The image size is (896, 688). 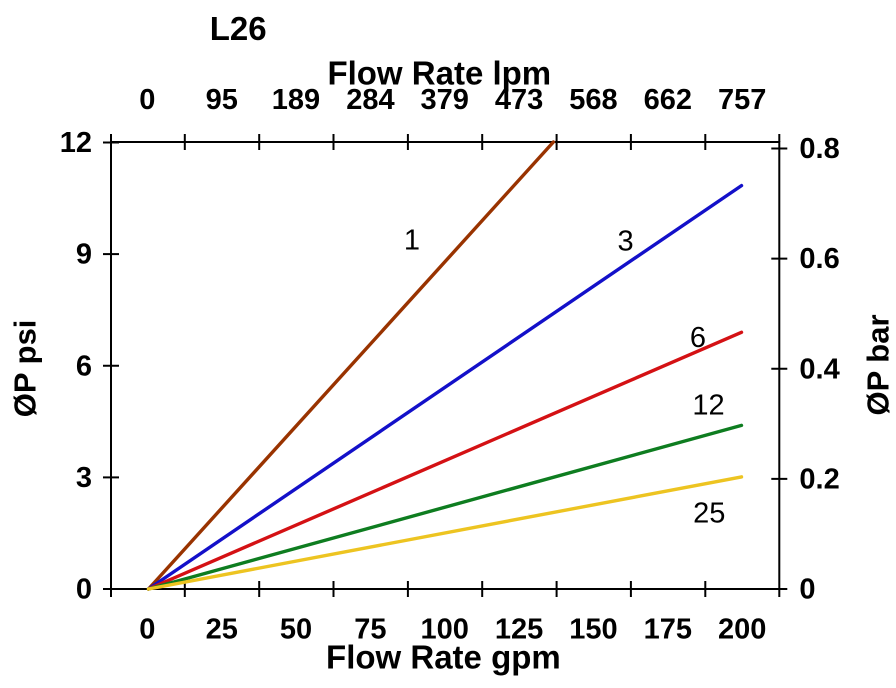 What do you see at coordinates (819, 369) in the screenshot?
I see `svg-text: 0.4` at bounding box center [819, 369].